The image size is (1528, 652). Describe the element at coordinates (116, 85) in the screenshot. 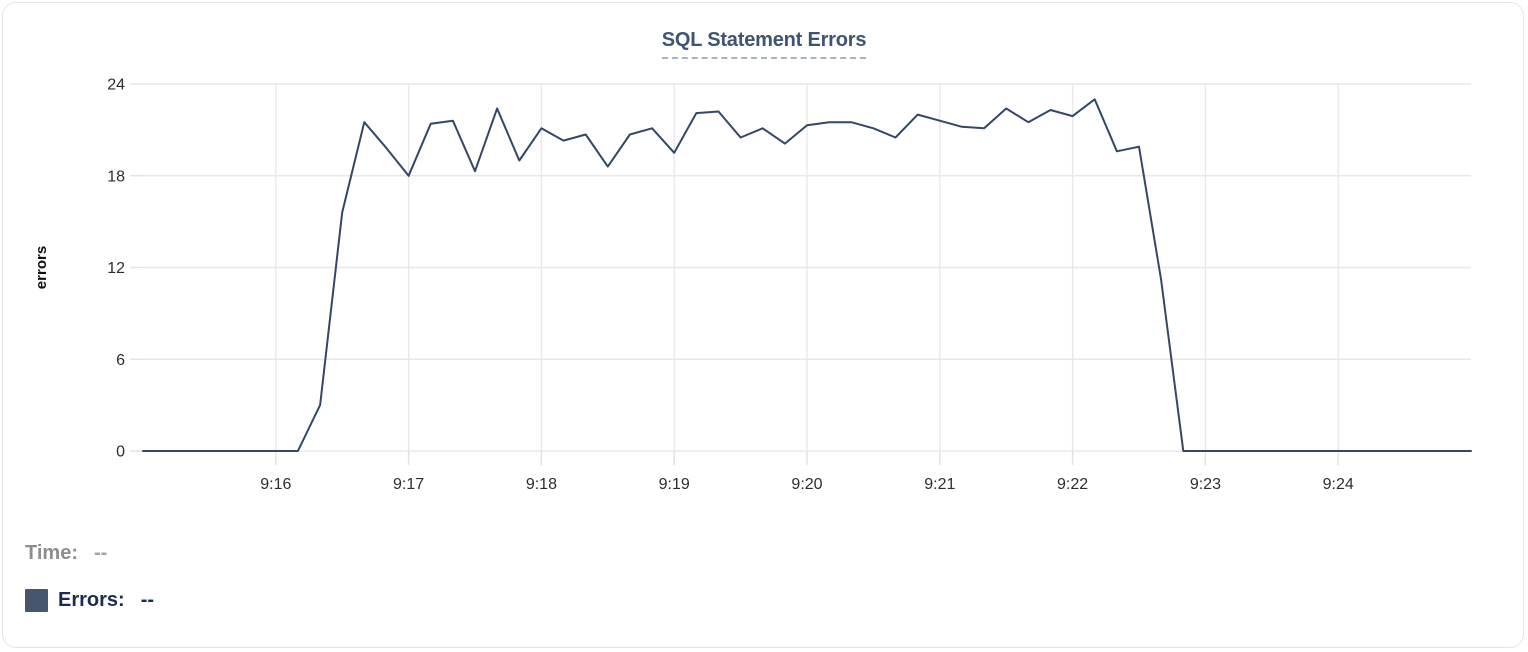

I see `y-tick-label: 24` at that location.